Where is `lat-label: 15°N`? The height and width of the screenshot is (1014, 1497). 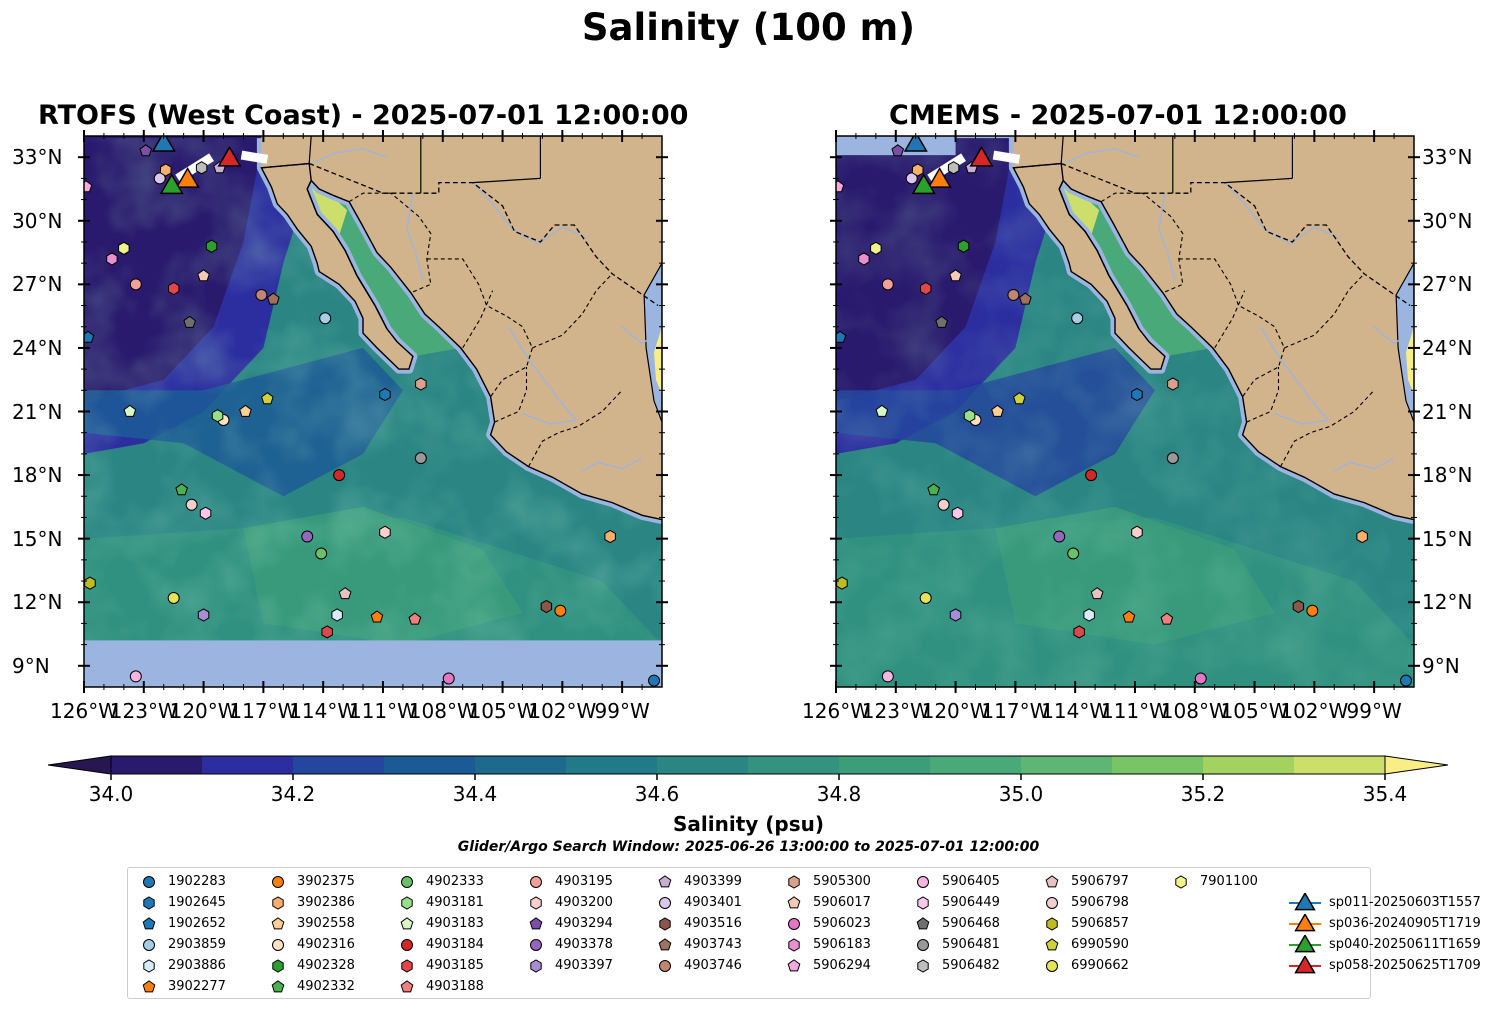 lat-label: 15°N is located at coordinates (1447, 538).